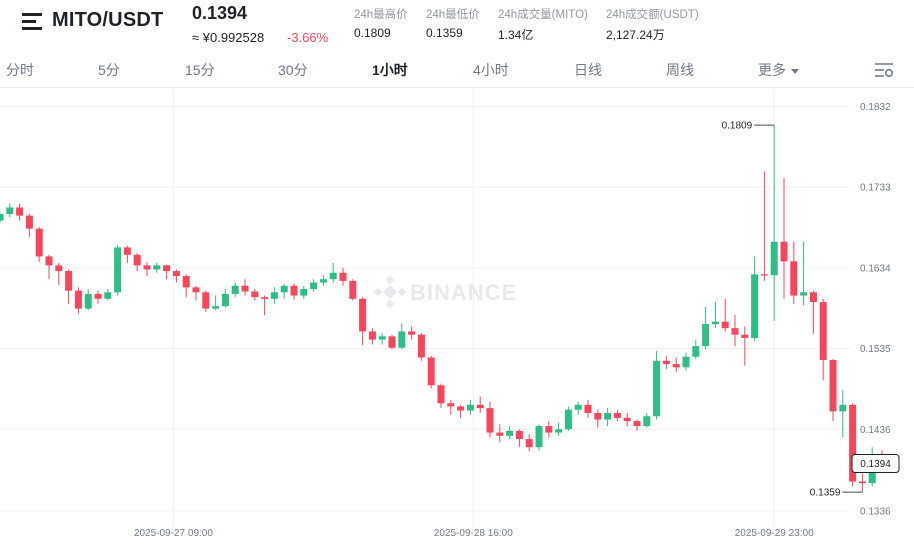  What do you see at coordinates (32, 22) in the screenshot?
I see `menu-icon` at bounding box center [32, 22].